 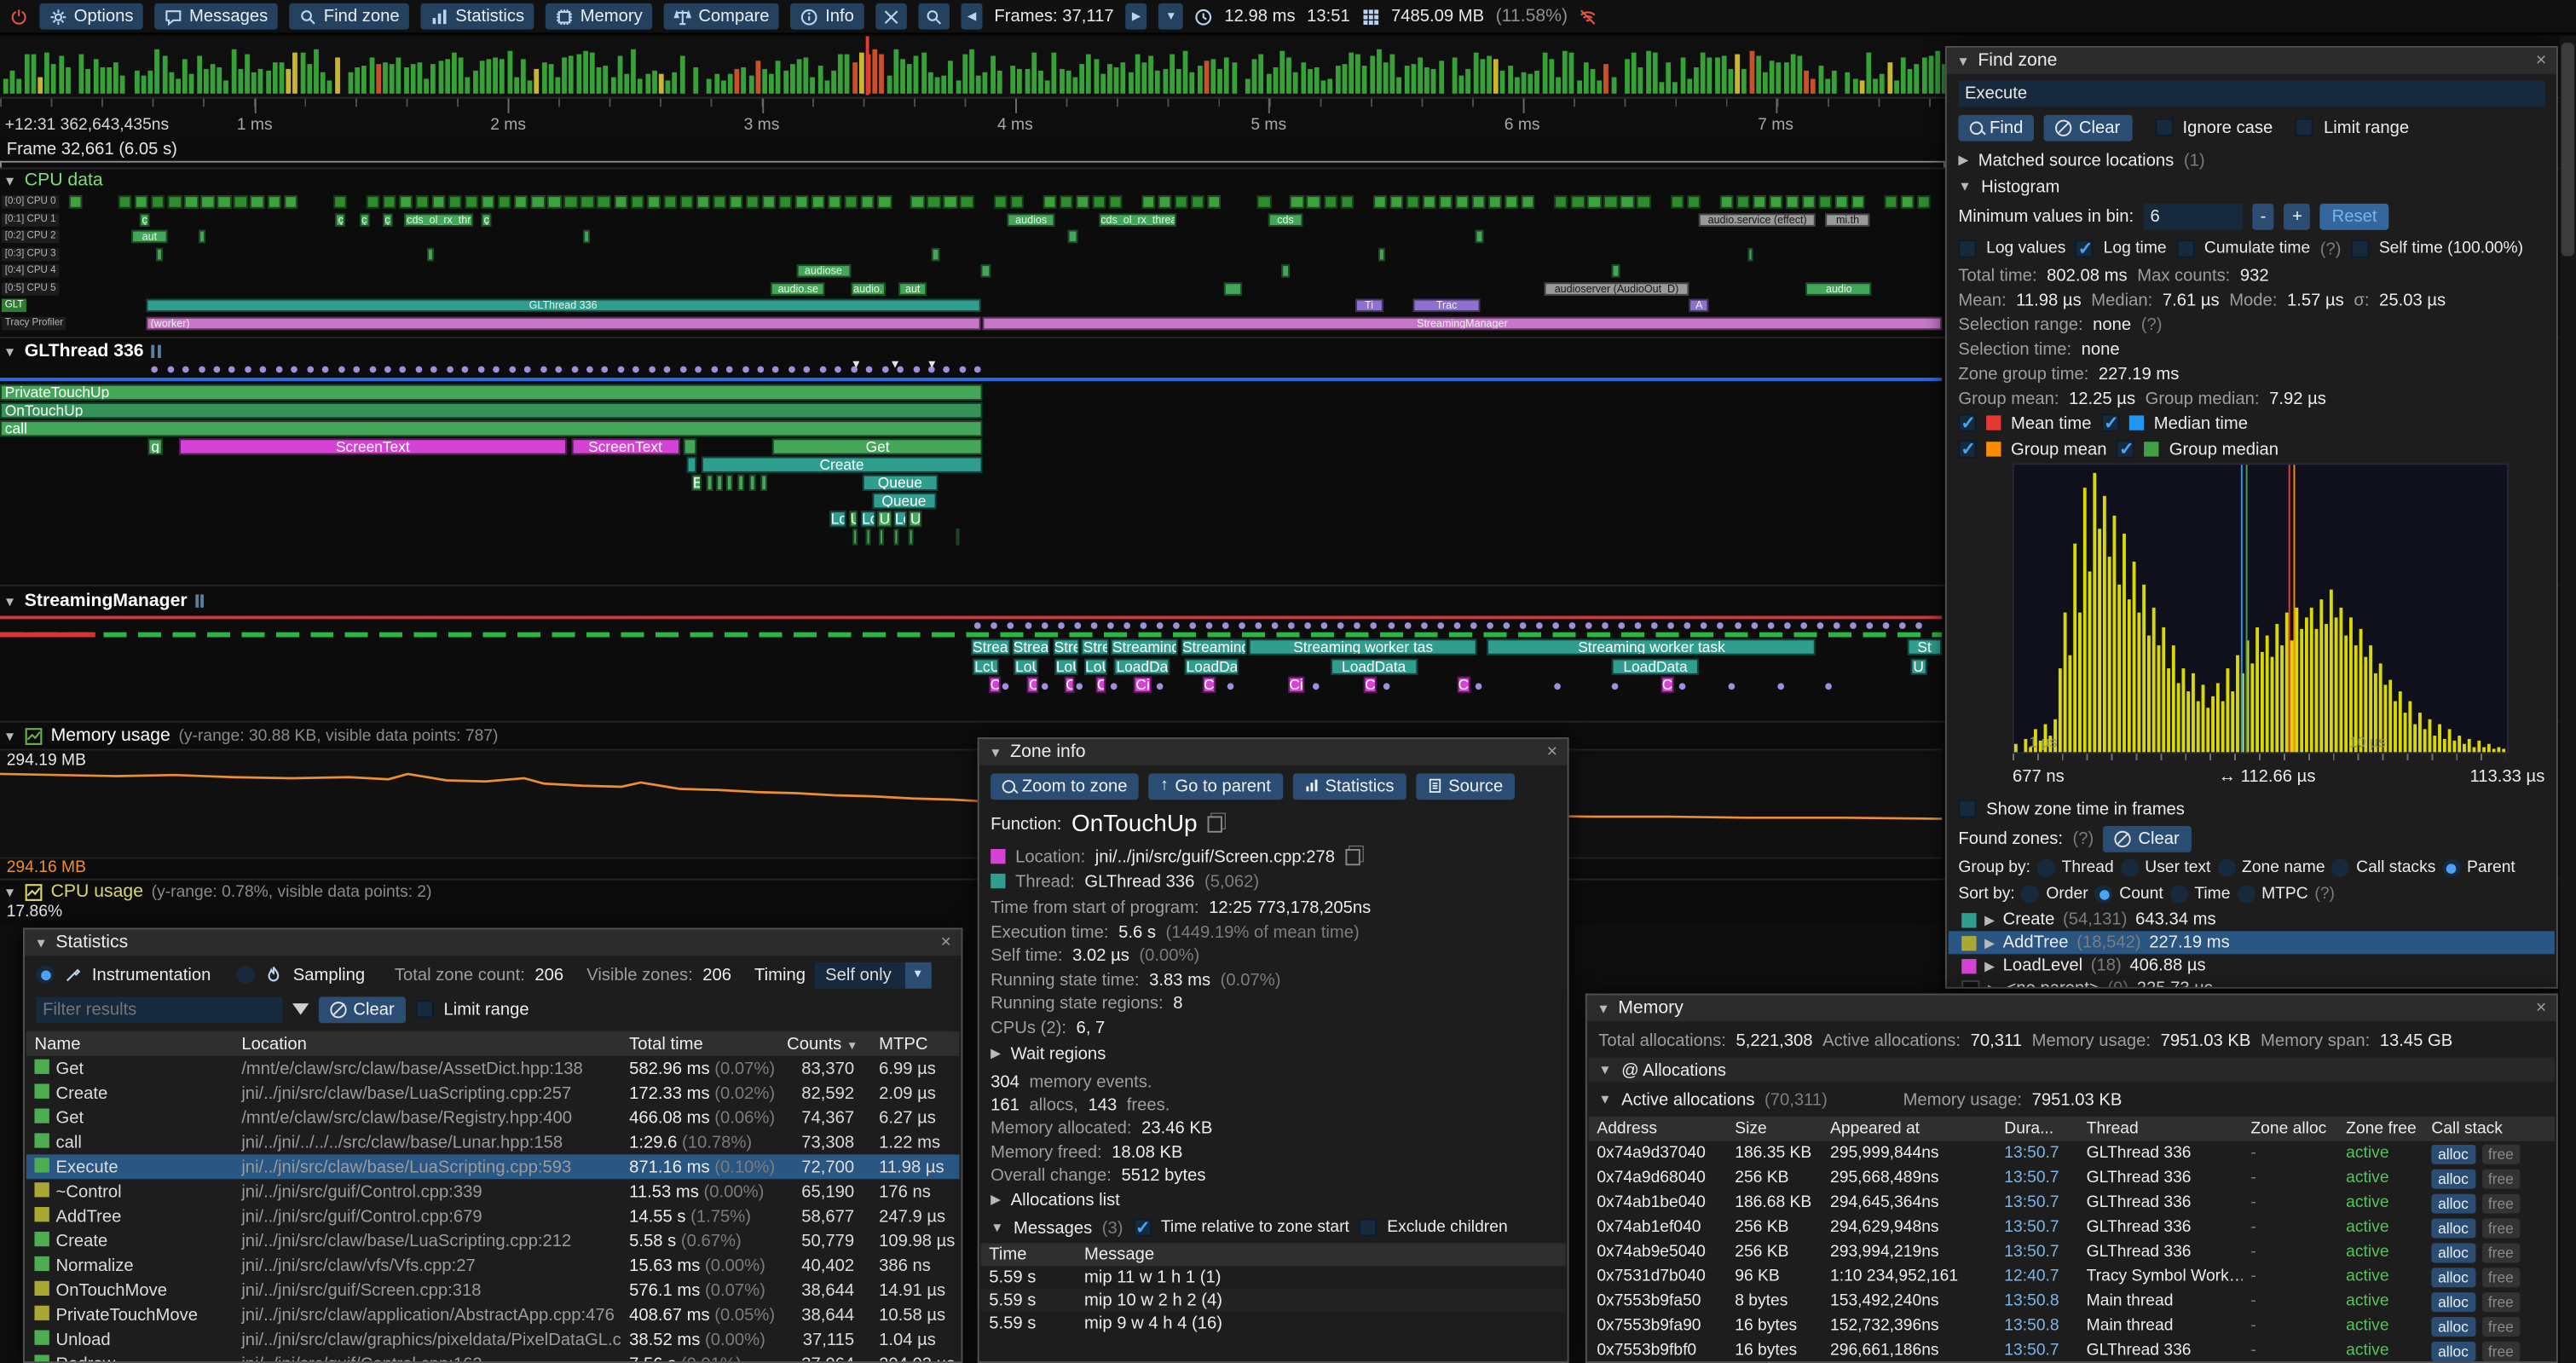 What do you see at coordinates (1616, 288) in the screenshot?
I see `cpu-zone: audioserver (AudioOut_D)` at bounding box center [1616, 288].